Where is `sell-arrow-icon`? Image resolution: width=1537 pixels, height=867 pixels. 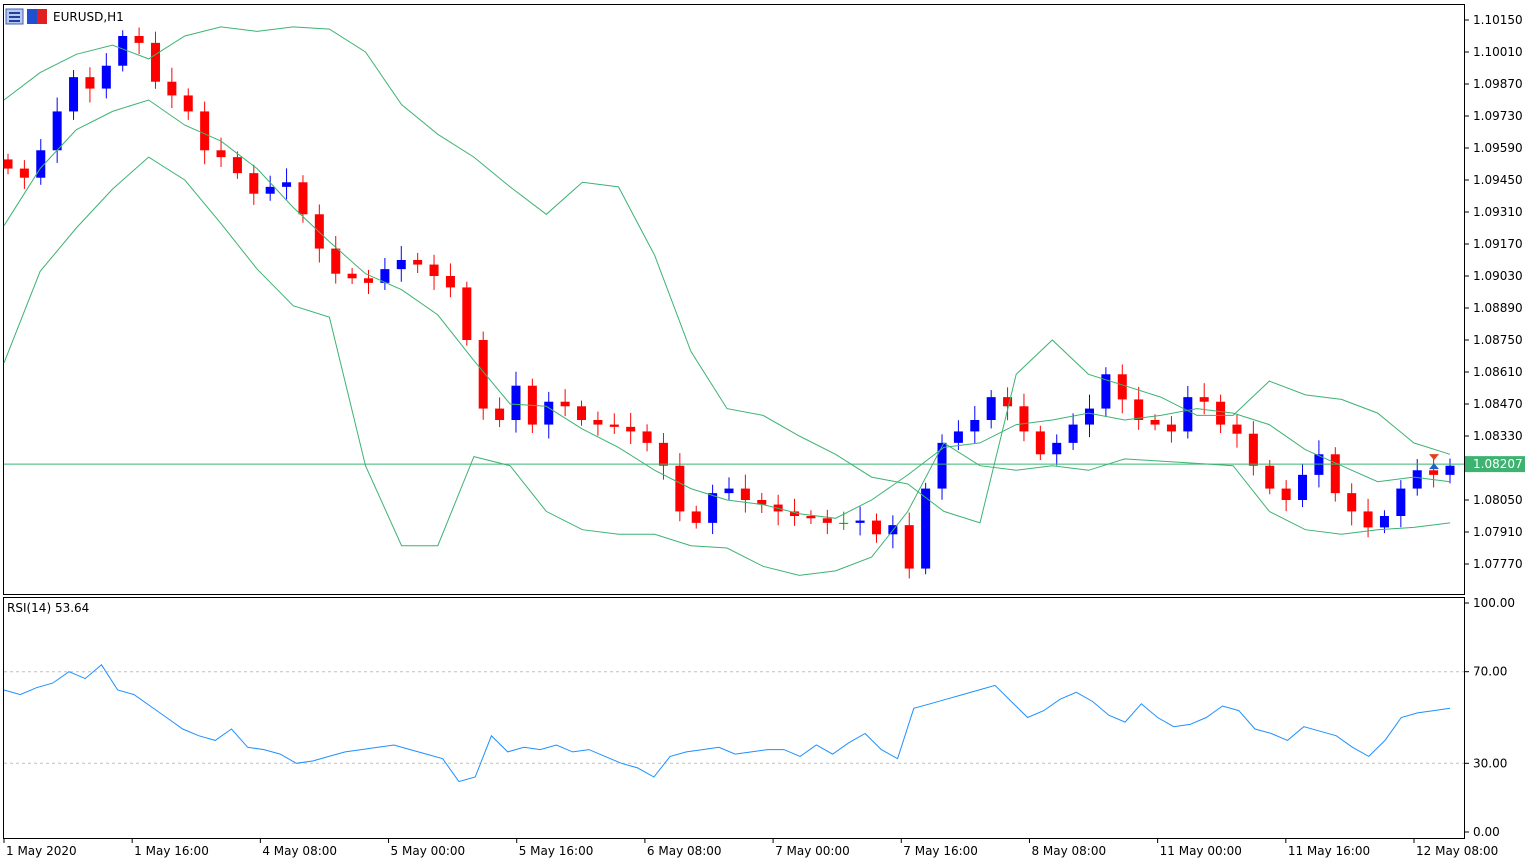 sell-arrow-icon is located at coordinates (1434, 457).